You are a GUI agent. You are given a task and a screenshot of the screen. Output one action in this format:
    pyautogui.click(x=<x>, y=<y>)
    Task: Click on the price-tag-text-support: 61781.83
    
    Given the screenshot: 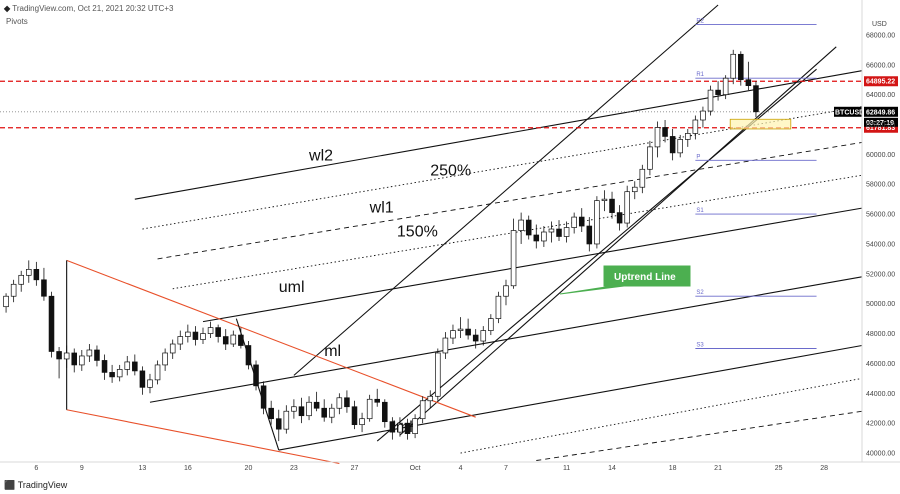 What is the action you would take?
    pyautogui.click(x=880, y=128)
    